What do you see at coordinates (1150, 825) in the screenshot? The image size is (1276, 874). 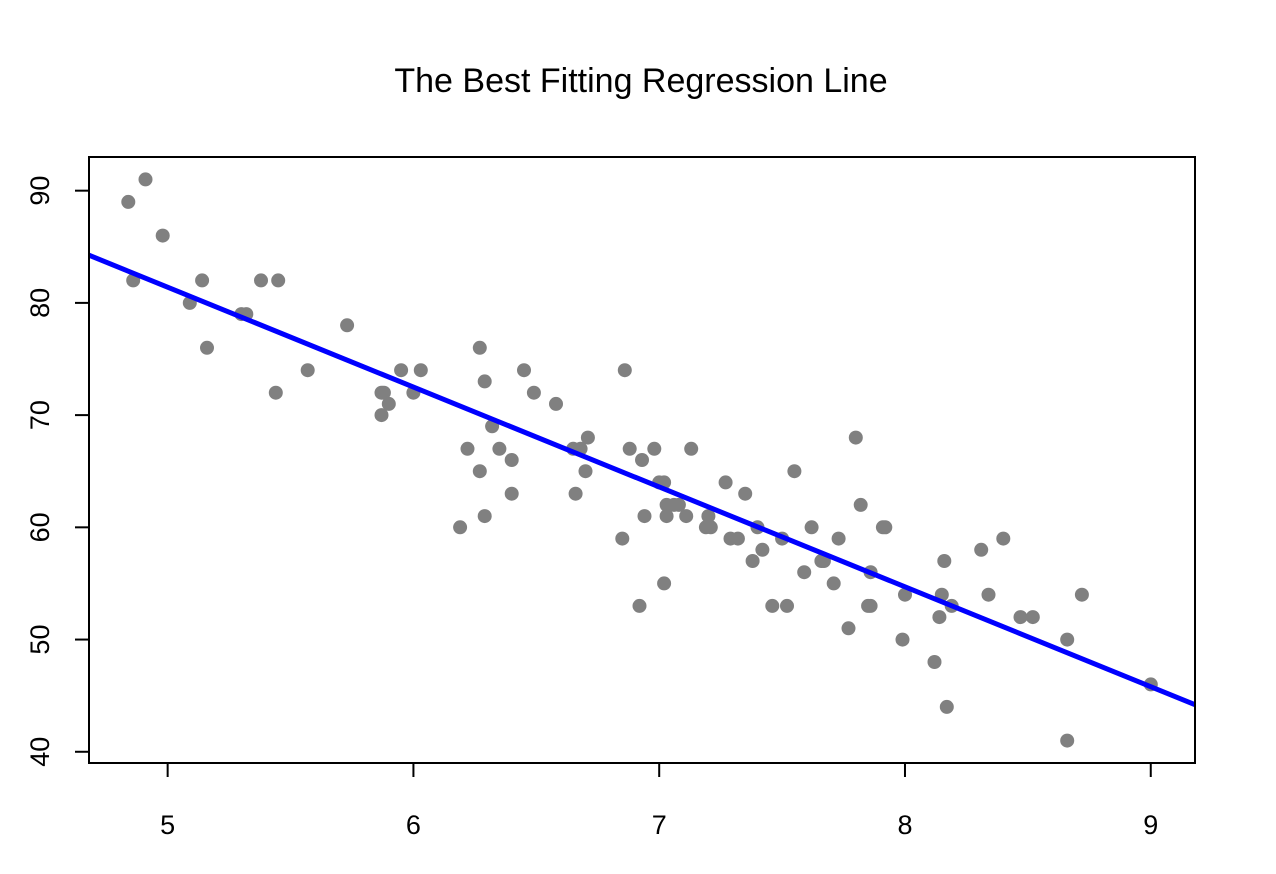 I see `x-tick-label: 9` at bounding box center [1150, 825].